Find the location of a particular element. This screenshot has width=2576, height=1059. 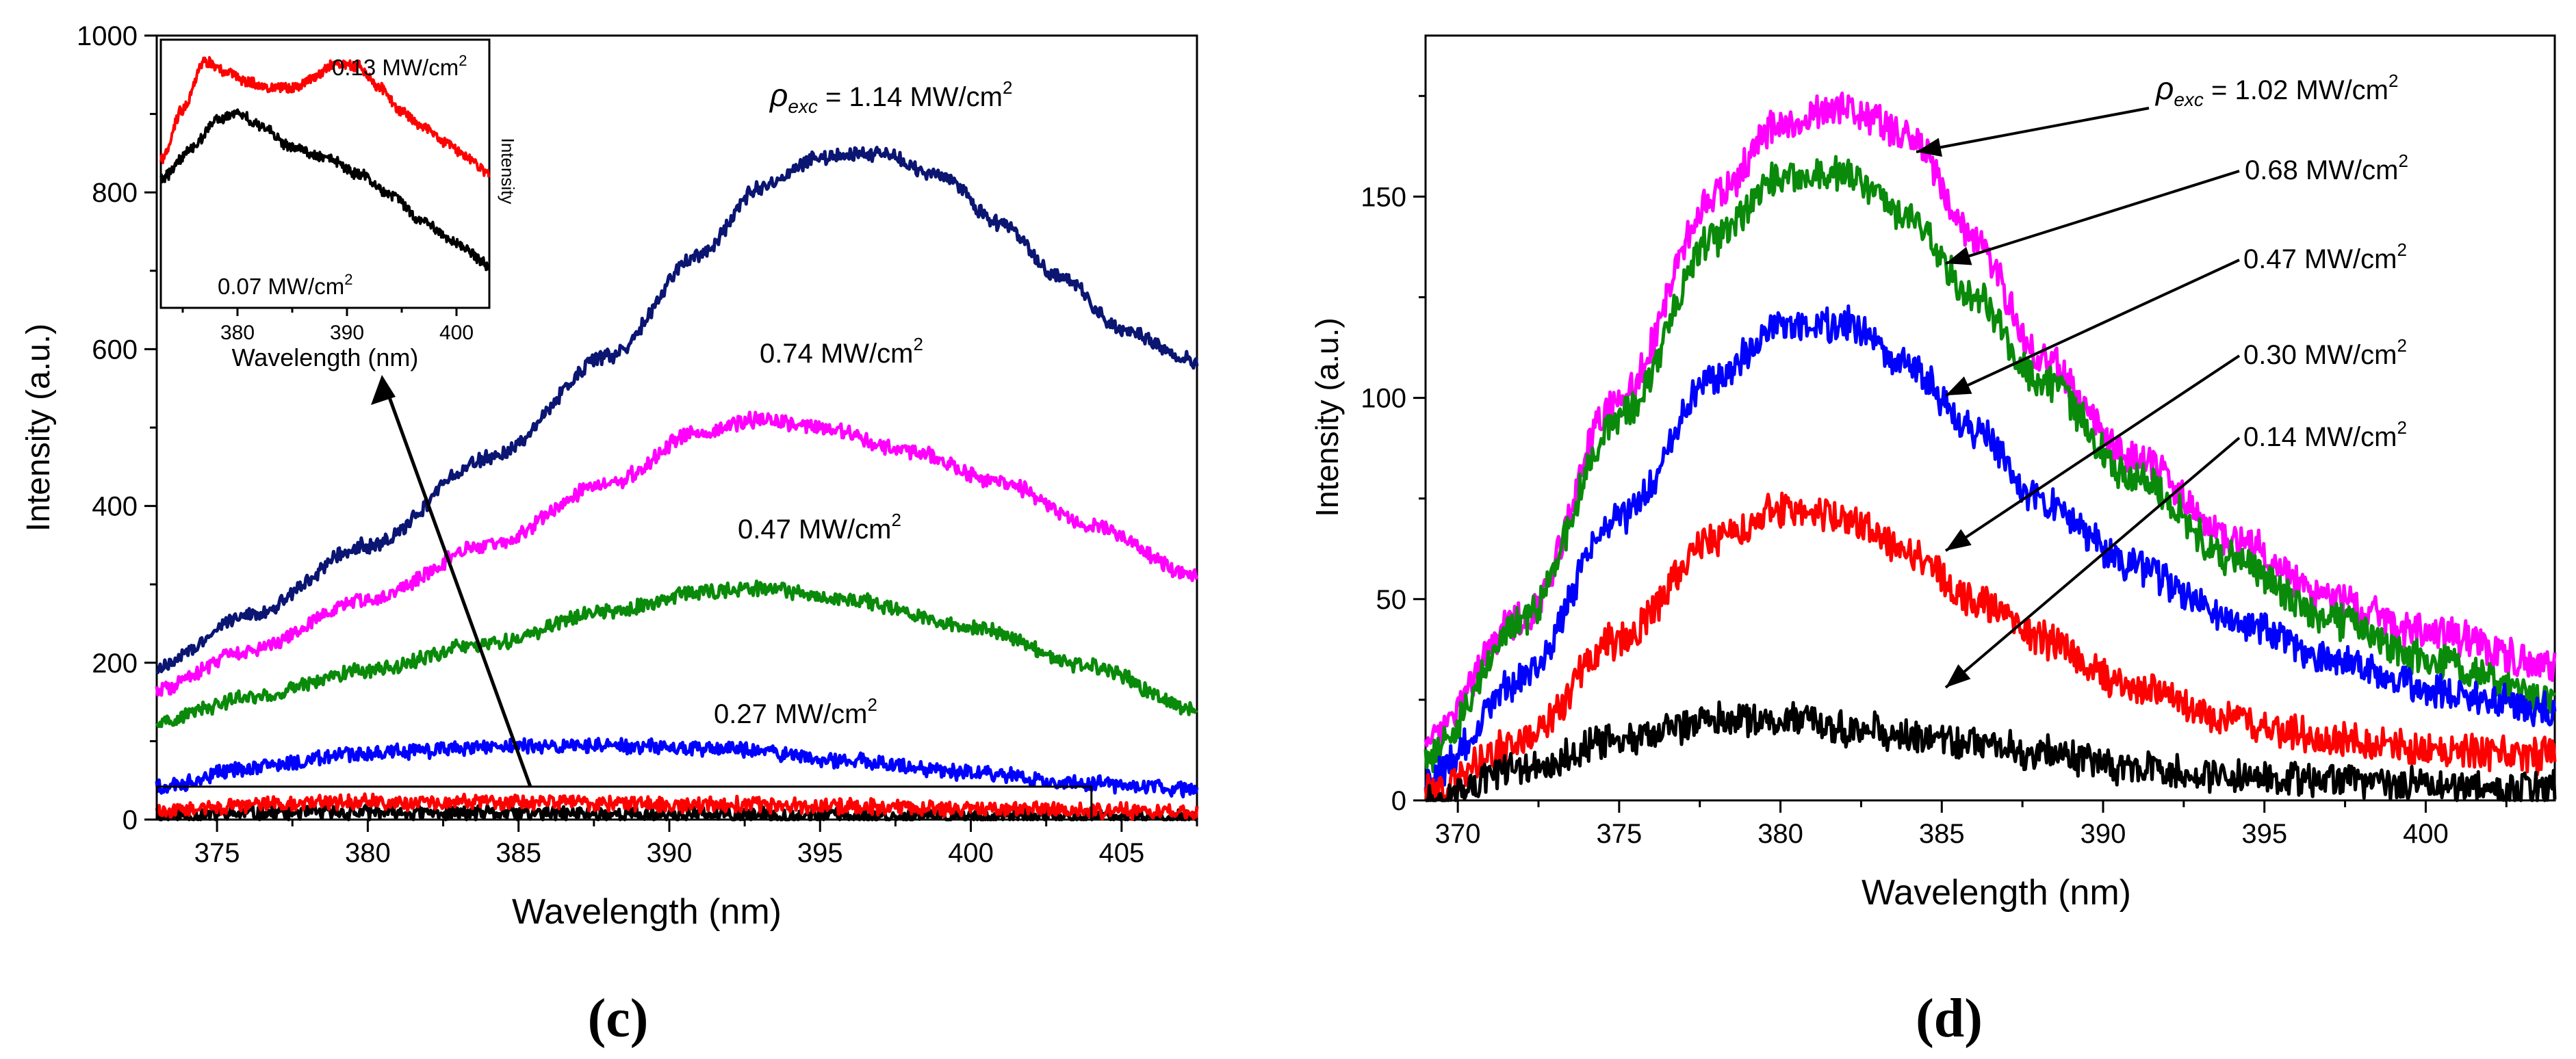

c-x-tick-label: 375 is located at coordinates (217, 853).